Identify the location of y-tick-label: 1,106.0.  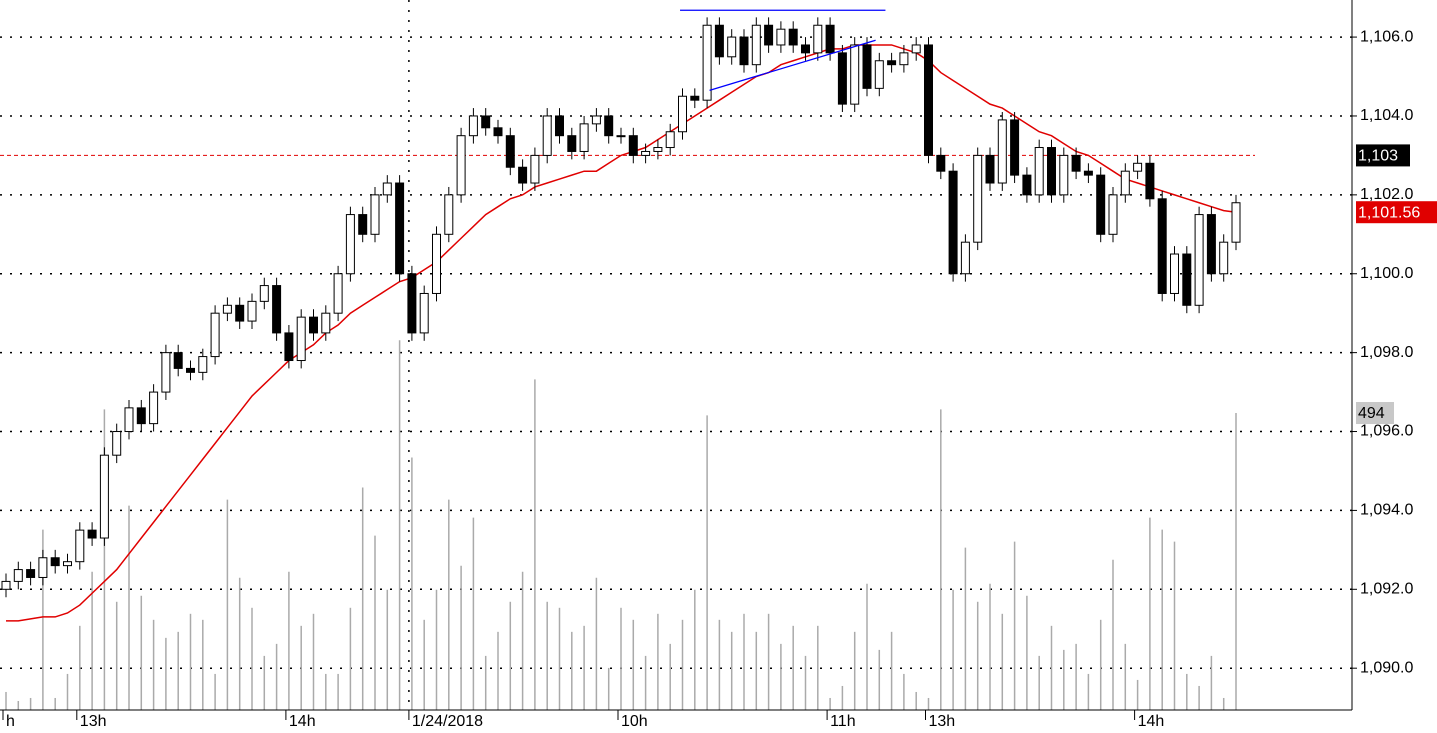
(1386, 36).